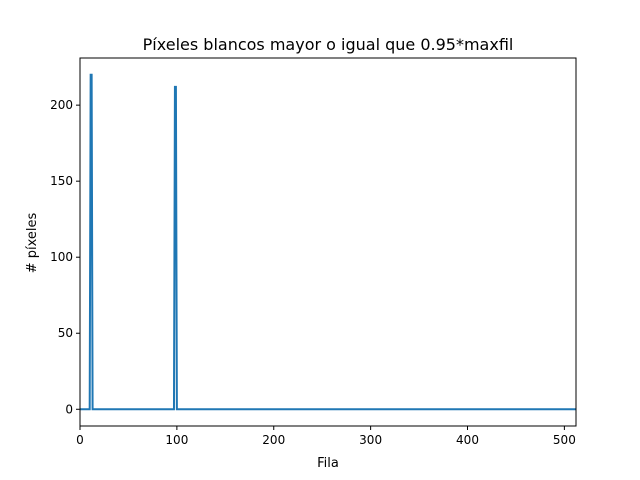 Image resolution: width=640 pixels, height=480 pixels. What do you see at coordinates (80, 440) in the screenshot?
I see `x-tick-label: 0` at bounding box center [80, 440].